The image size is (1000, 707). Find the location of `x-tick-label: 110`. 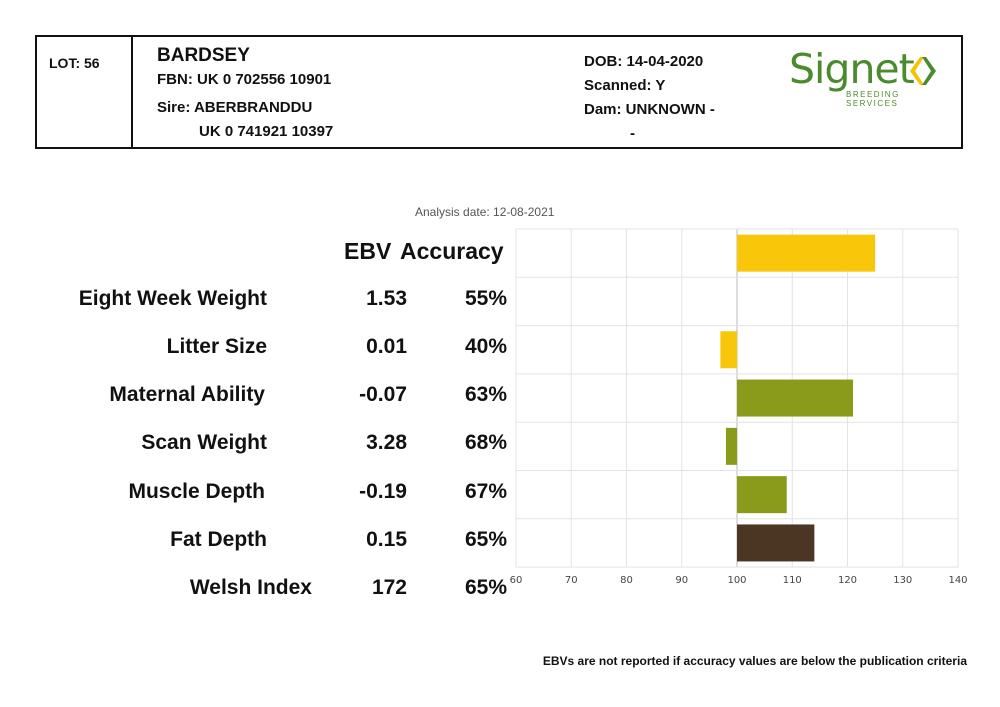

x-tick-label: 110 is located at coordinates (792, 580).